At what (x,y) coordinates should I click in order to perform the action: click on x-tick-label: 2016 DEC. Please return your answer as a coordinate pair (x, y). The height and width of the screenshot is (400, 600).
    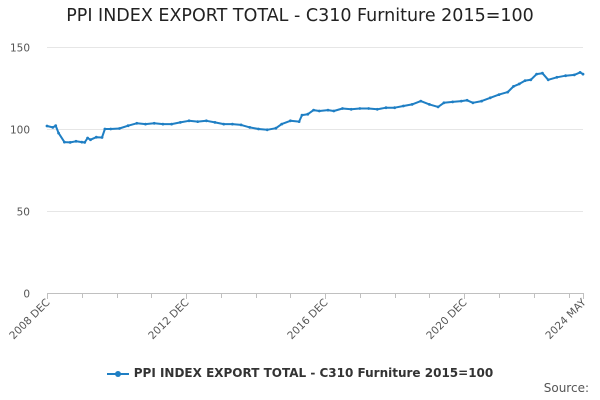
    Looking at the image, I should click on (307, 319).